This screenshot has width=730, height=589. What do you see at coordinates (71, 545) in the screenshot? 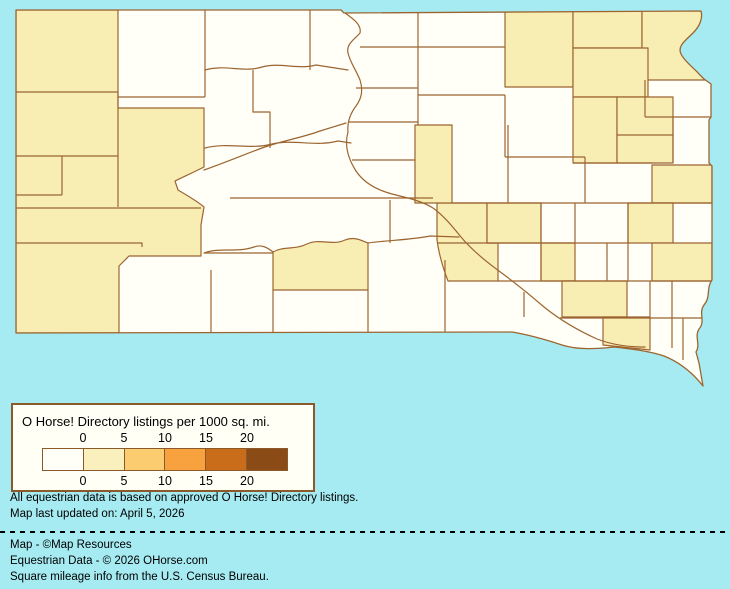
I see `map-credit: Map - ©Map Resources` at bounding box center [71, 545].